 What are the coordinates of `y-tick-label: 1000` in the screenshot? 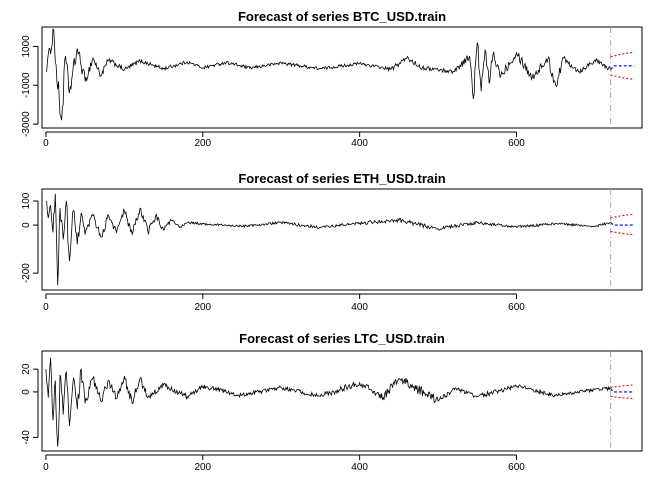 It's located at (26, 46).